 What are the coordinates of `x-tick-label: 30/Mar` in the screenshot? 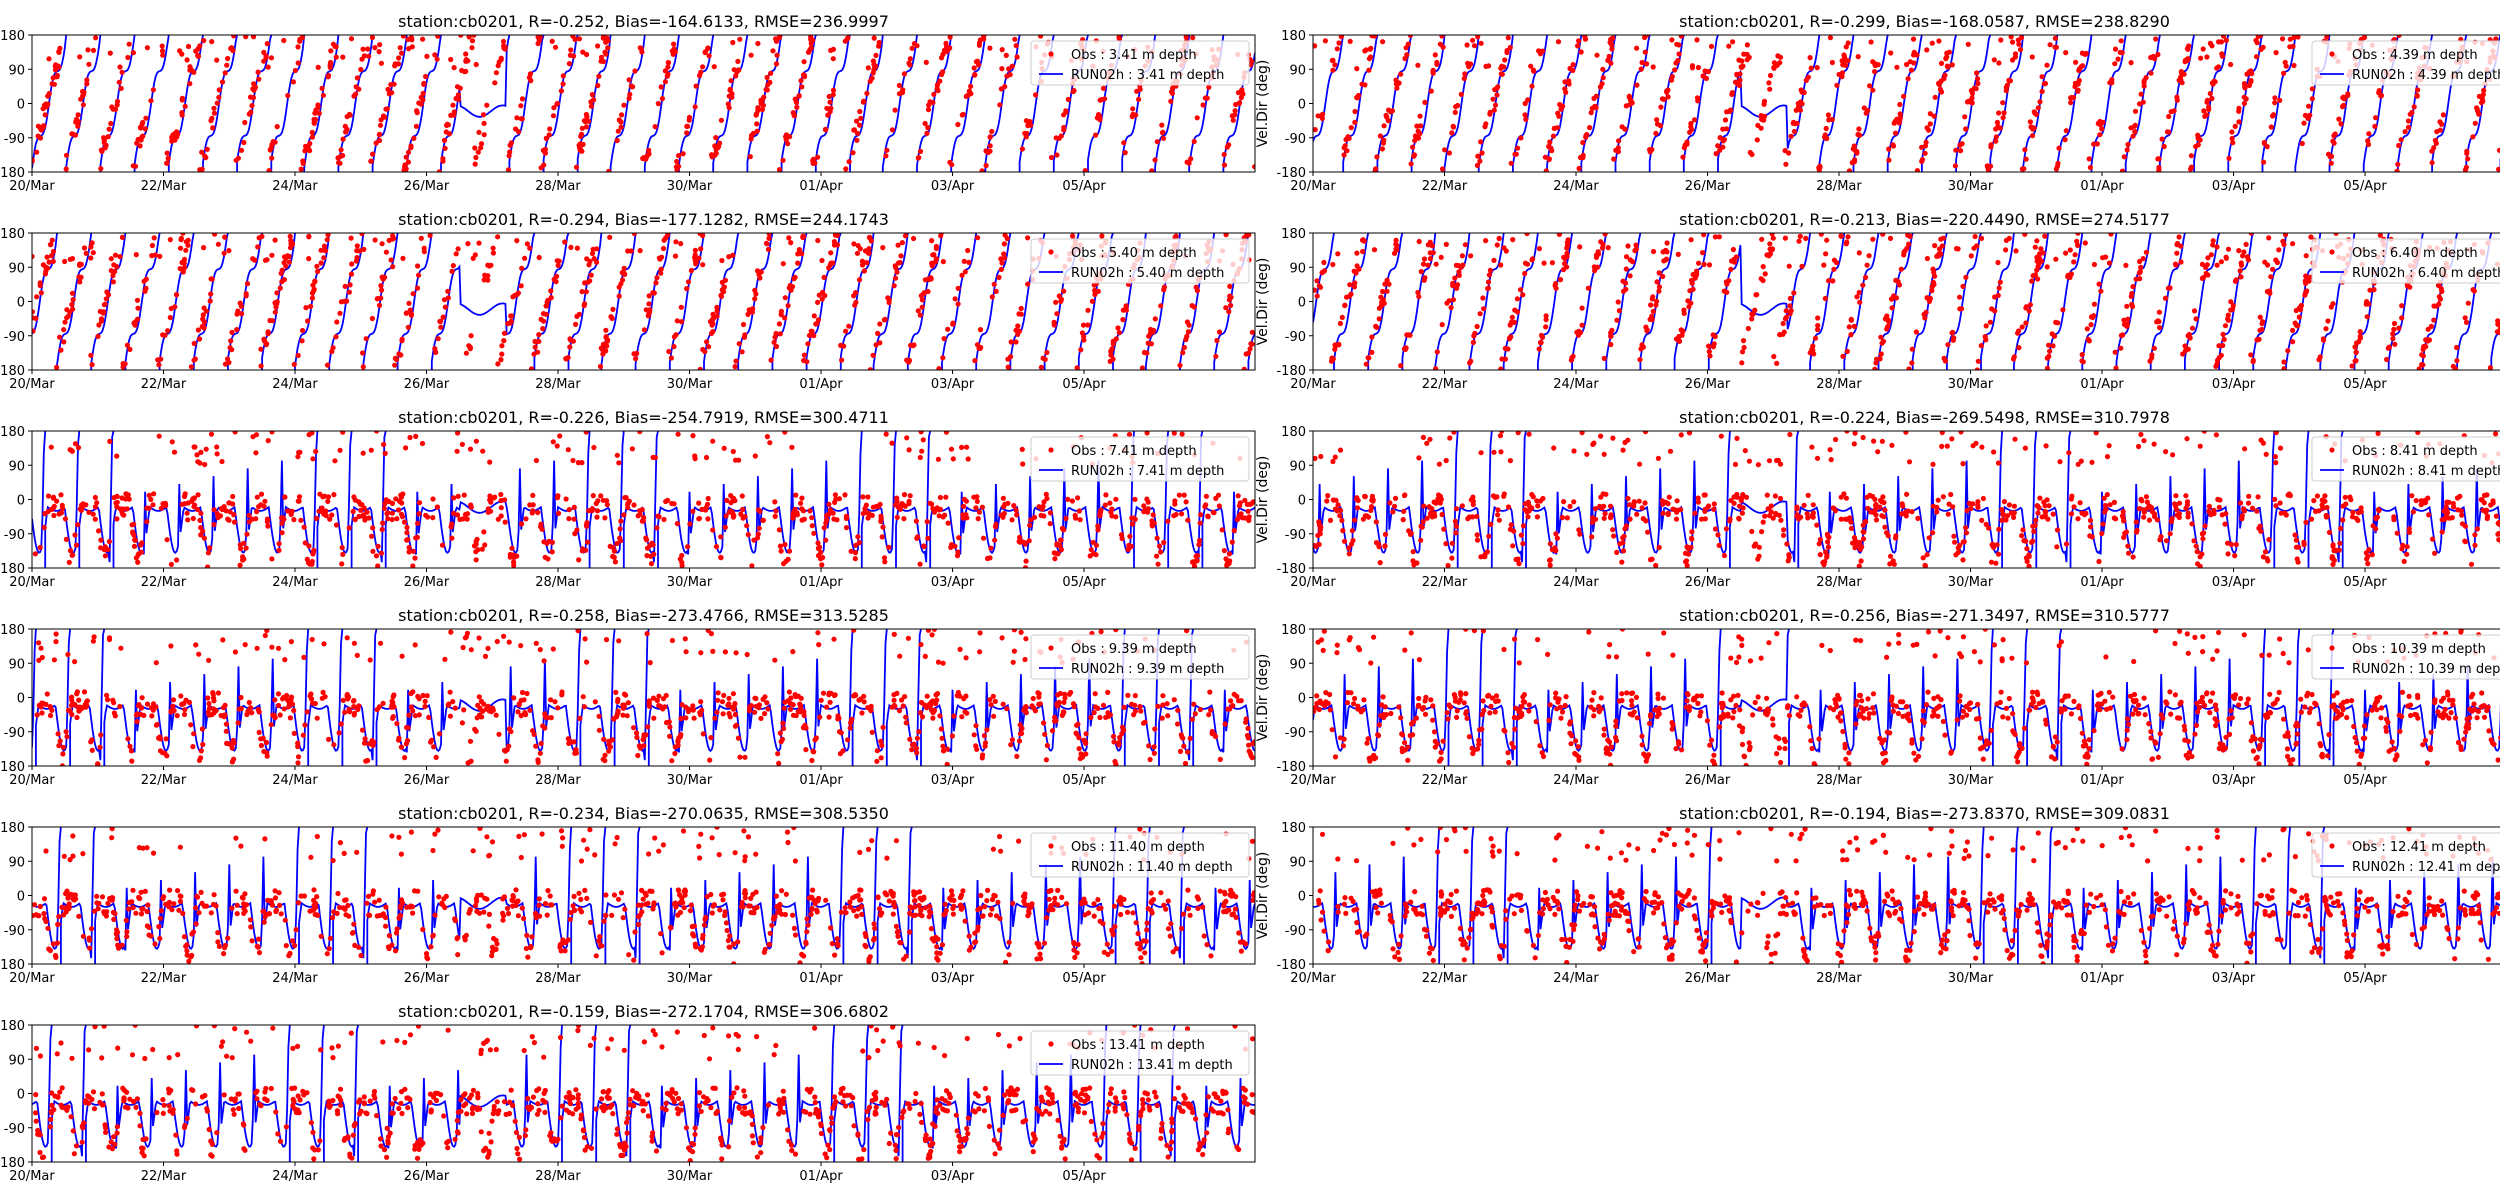 It's located at (690, 582).